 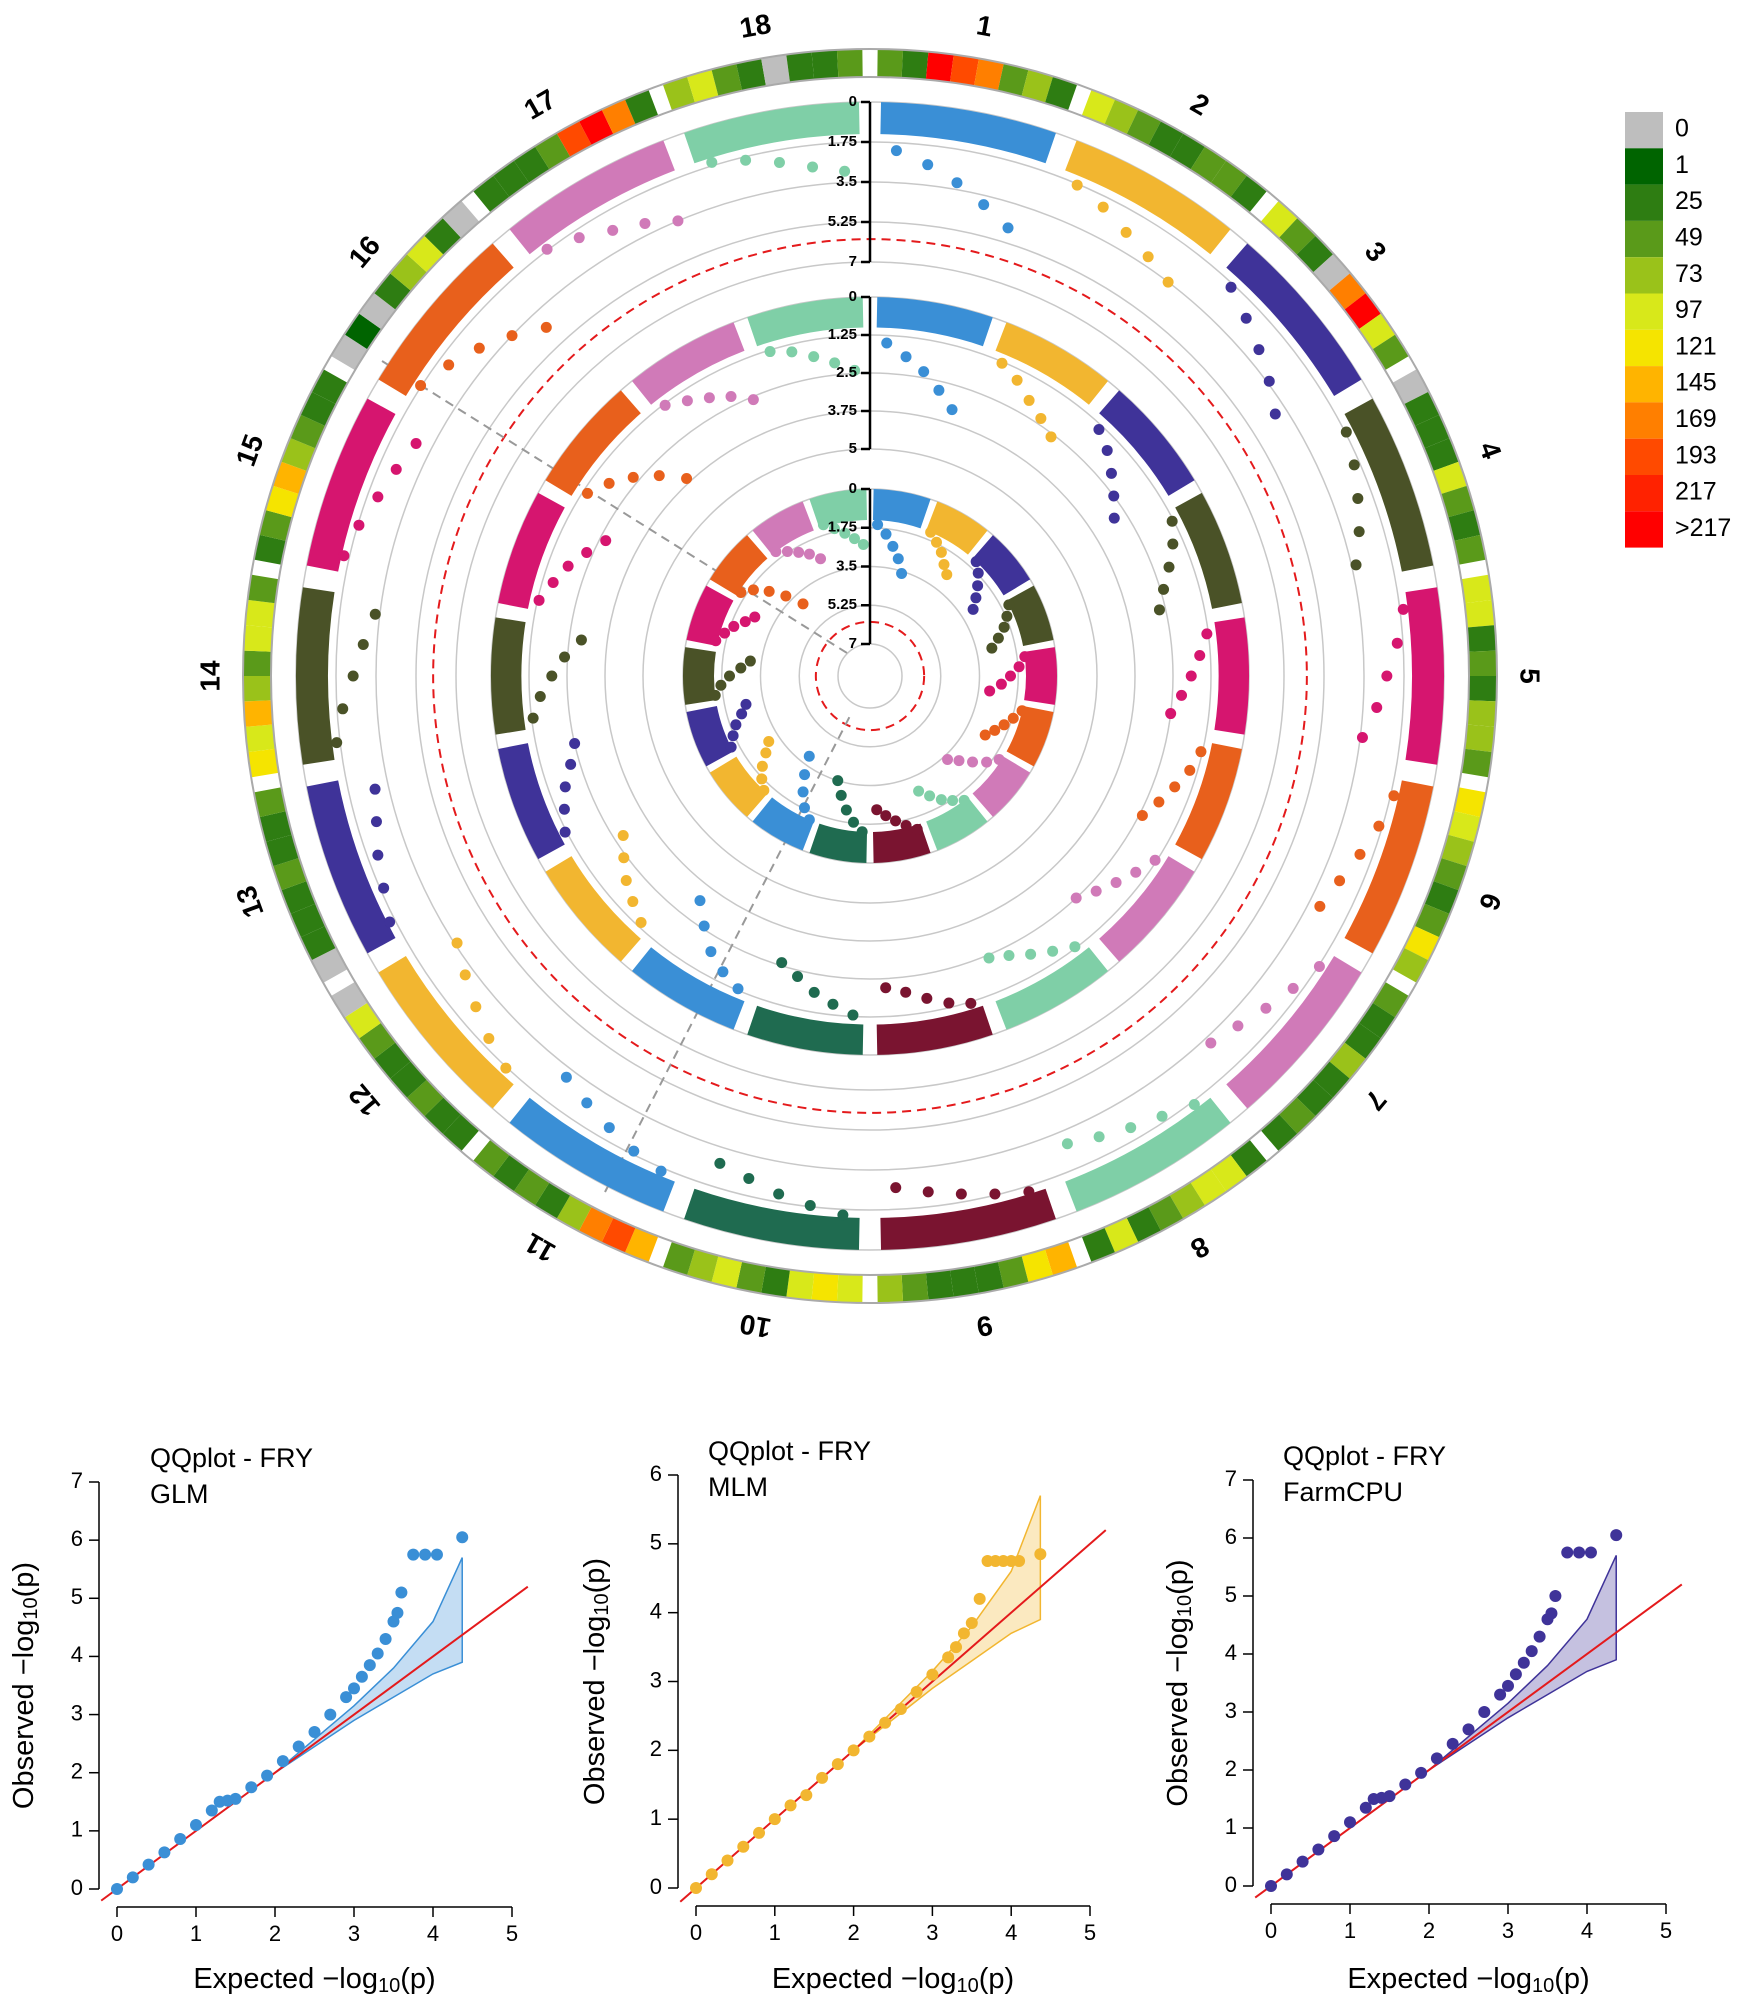 I want to click on qq-title: QQplot - FRY, so click(x=231, y=1458).